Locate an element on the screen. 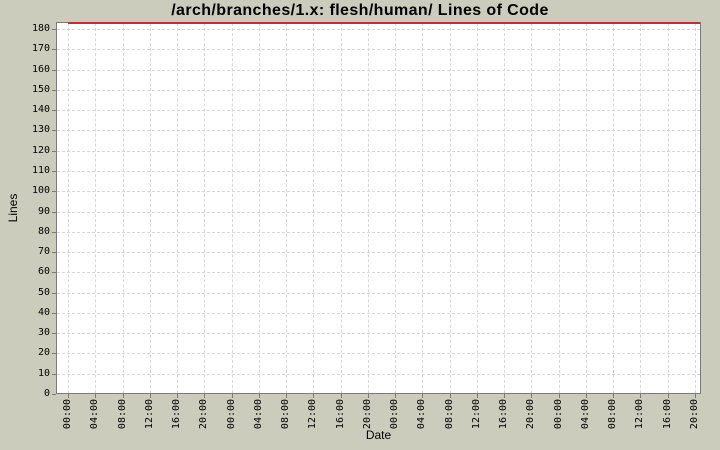 This screenshot has height=450, width=720. y-tick-label: 30 is located at coordinates (43, 332).